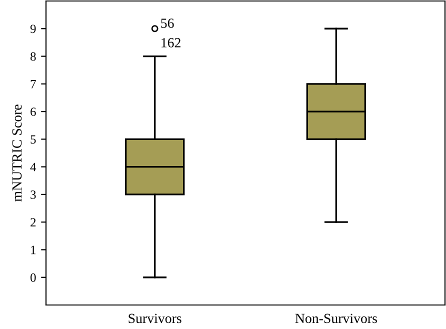 This screenshot has height=329, width=446. Describe the element at coordinates (33, 222) in the screenshot. I see `y-tick-label: 2` at that location.